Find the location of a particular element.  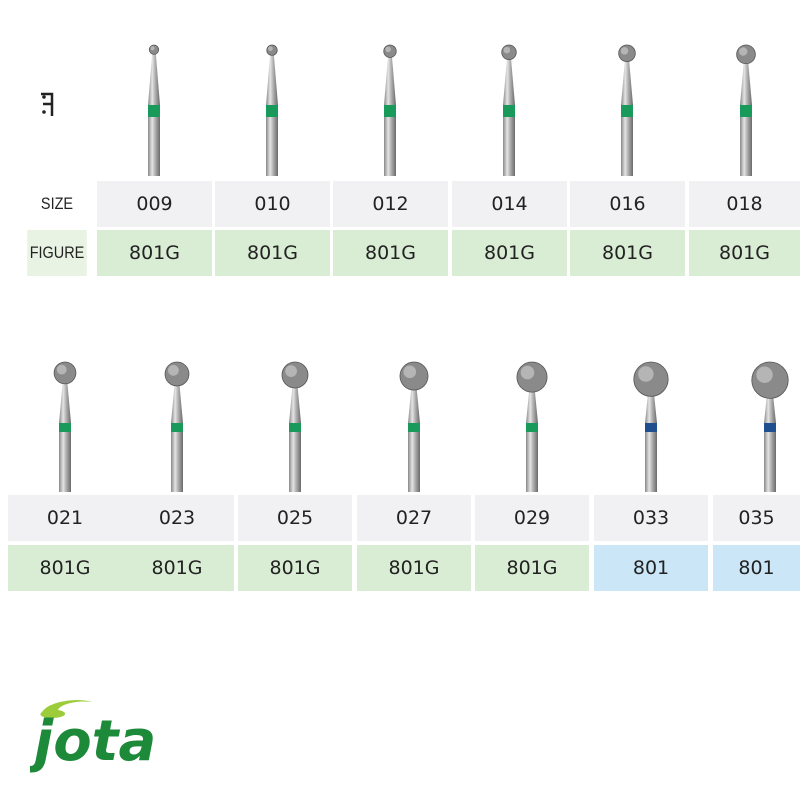

size-cell: 018 is located at coordinates (744, 204).